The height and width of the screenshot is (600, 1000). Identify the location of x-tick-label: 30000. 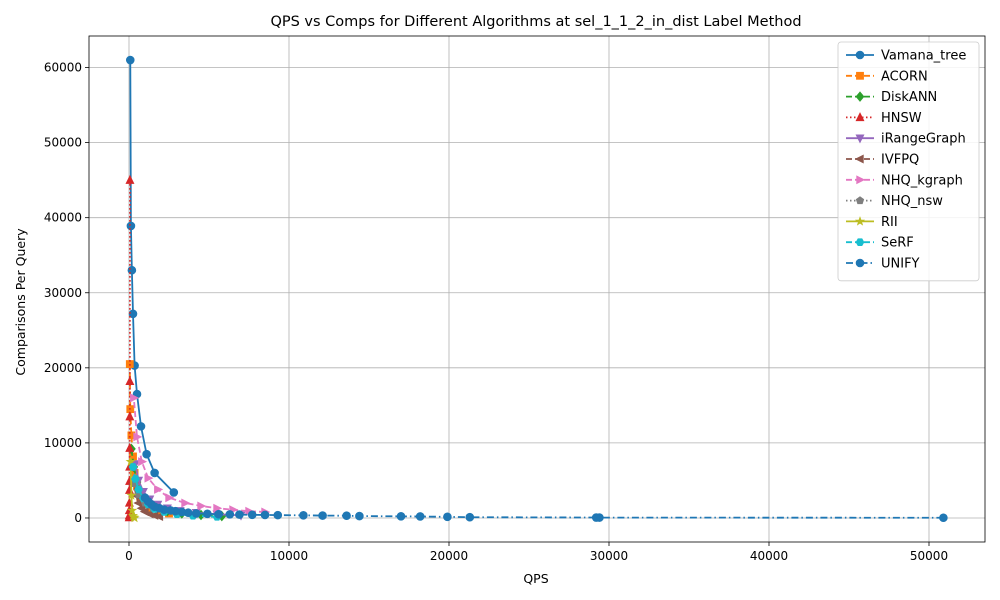
(609, 556).